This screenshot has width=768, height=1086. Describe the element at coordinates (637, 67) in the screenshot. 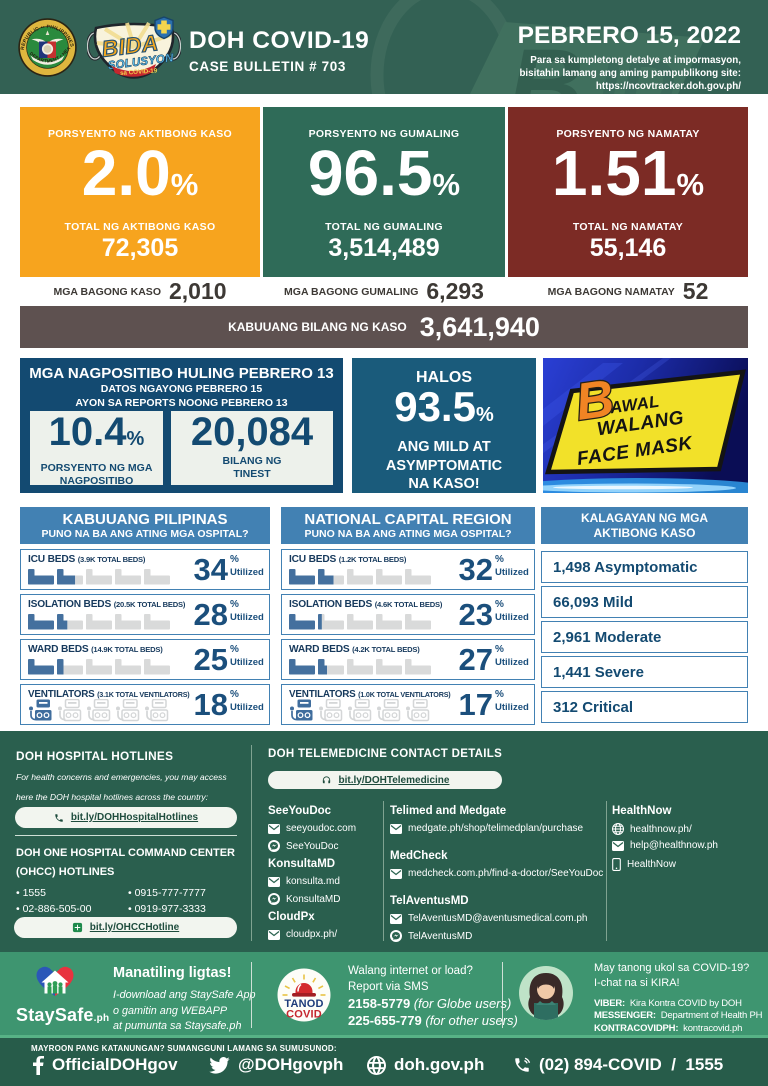

I see `svg-text: ID` at that location.